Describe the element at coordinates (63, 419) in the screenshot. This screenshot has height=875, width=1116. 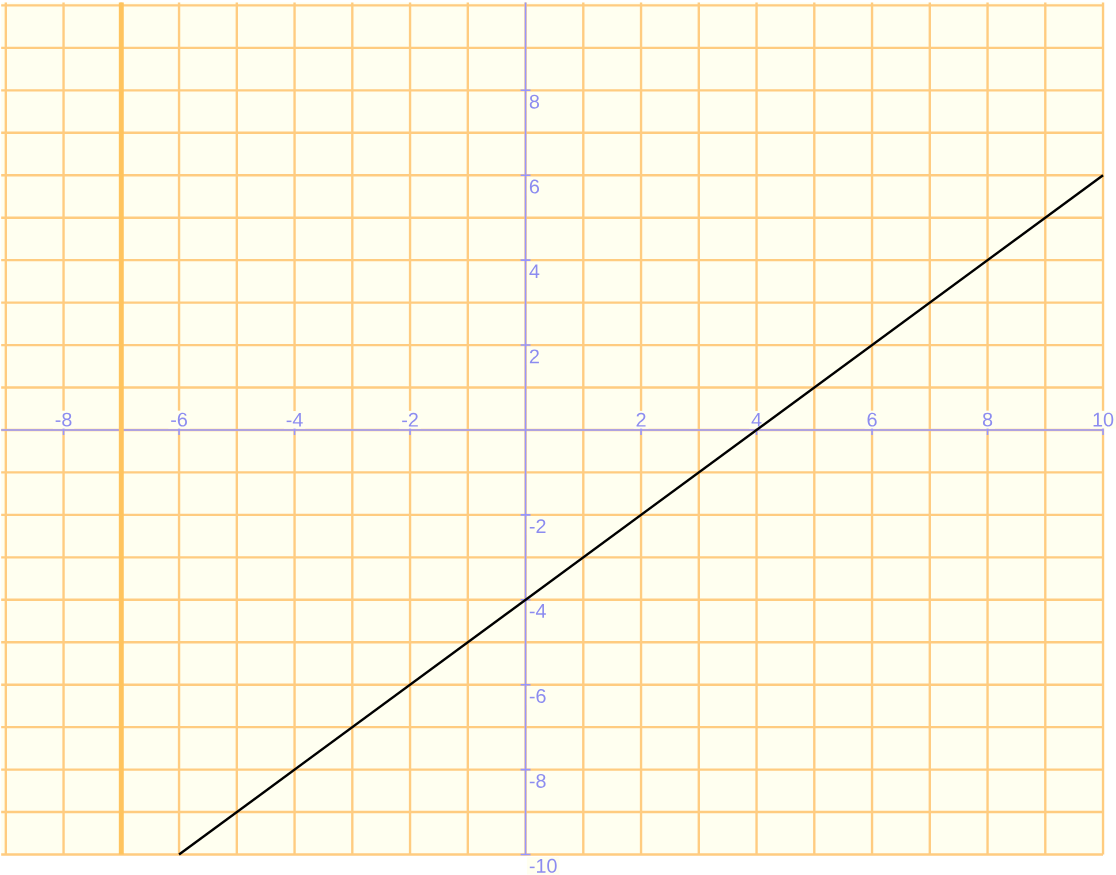
I see `x-tick-label: -8` at that location.